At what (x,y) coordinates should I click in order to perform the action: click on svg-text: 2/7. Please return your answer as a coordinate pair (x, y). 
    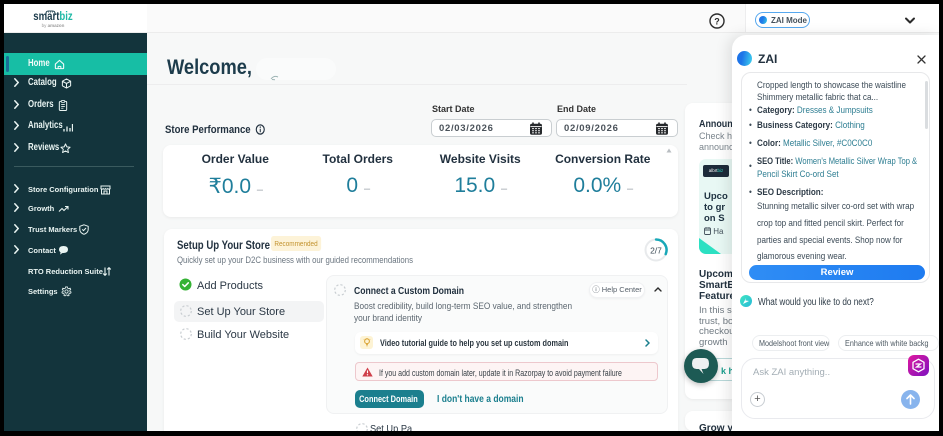
    Looking at the image, I should click on (656, 251).